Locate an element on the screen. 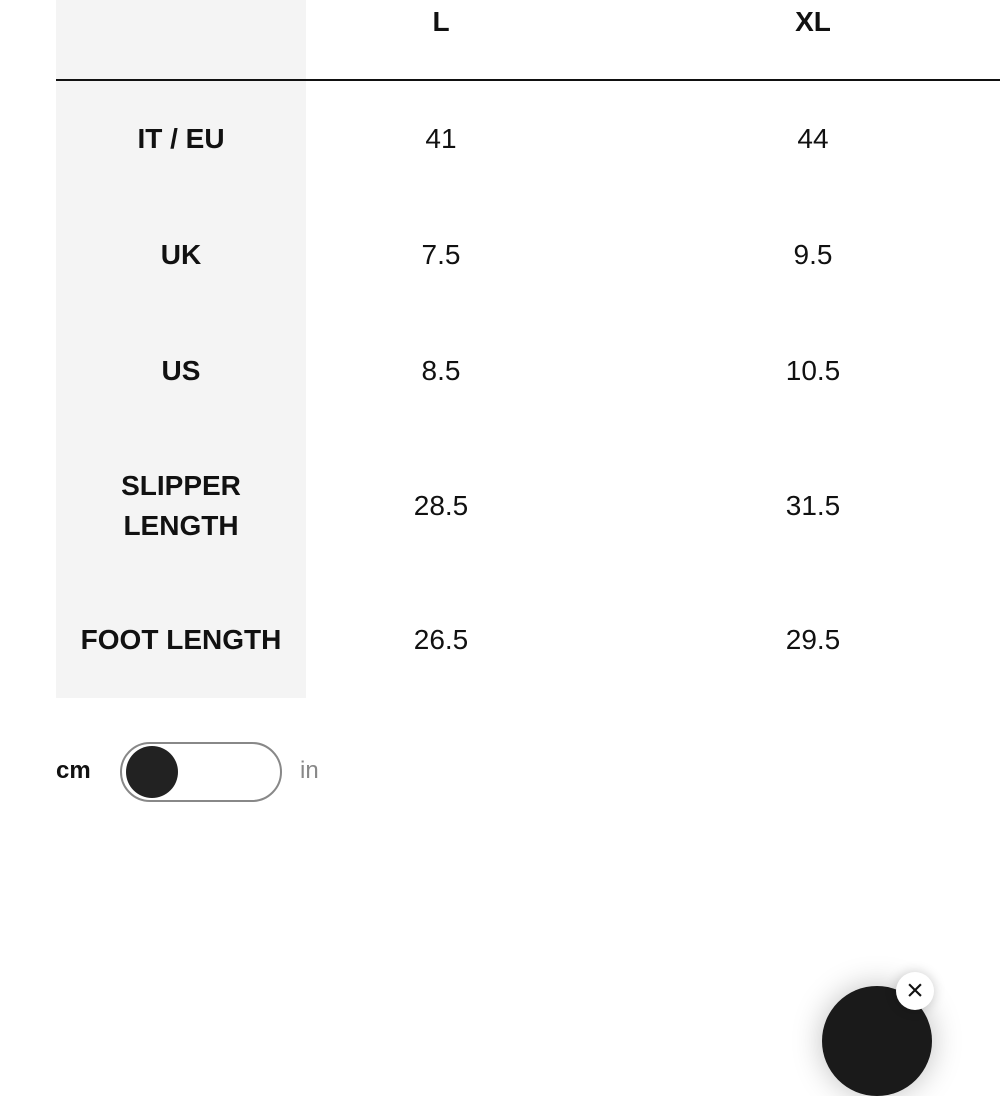 The image size is (1000, 1096). size-header-l: L is located at coordinates (441, 21).